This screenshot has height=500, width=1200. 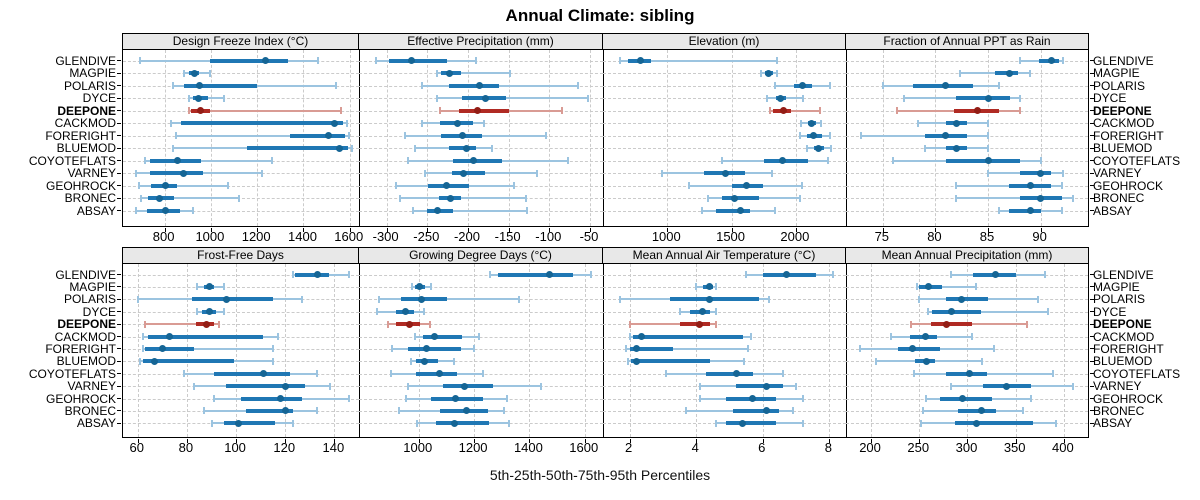 What do you see at coordinates (463, 198) in the screenshot?
I see `whisker-BRONEC` at bounding box center [463, 198].